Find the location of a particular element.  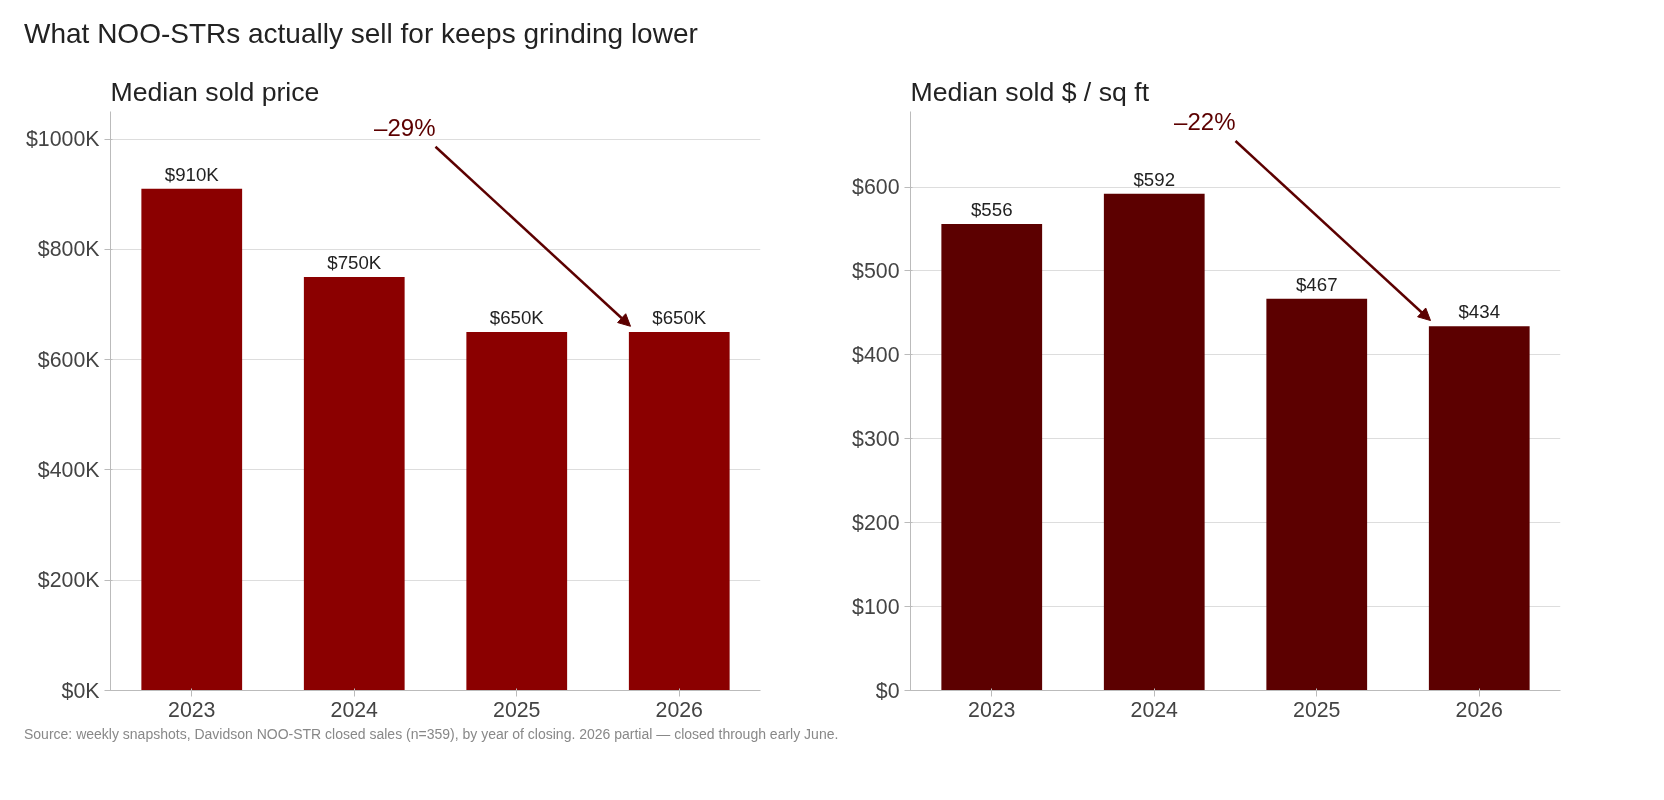

data-label: $592 is located at coordinates (1154, 179).